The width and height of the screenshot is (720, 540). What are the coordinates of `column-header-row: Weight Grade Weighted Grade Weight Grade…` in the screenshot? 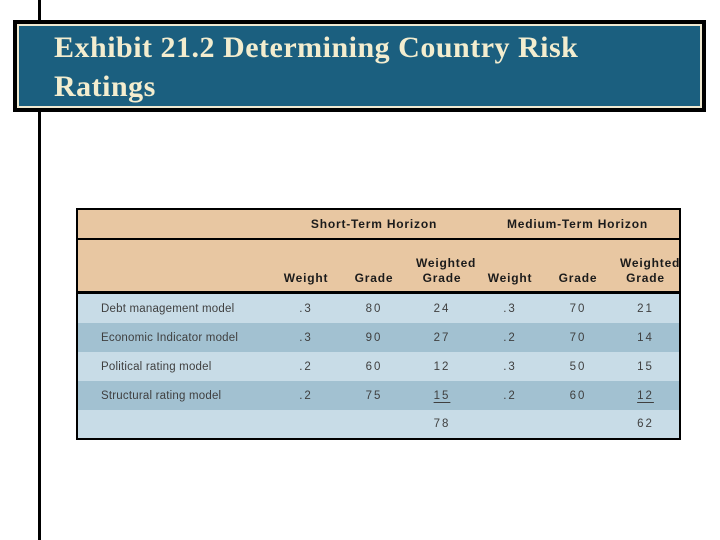 It's located at (378, 266).